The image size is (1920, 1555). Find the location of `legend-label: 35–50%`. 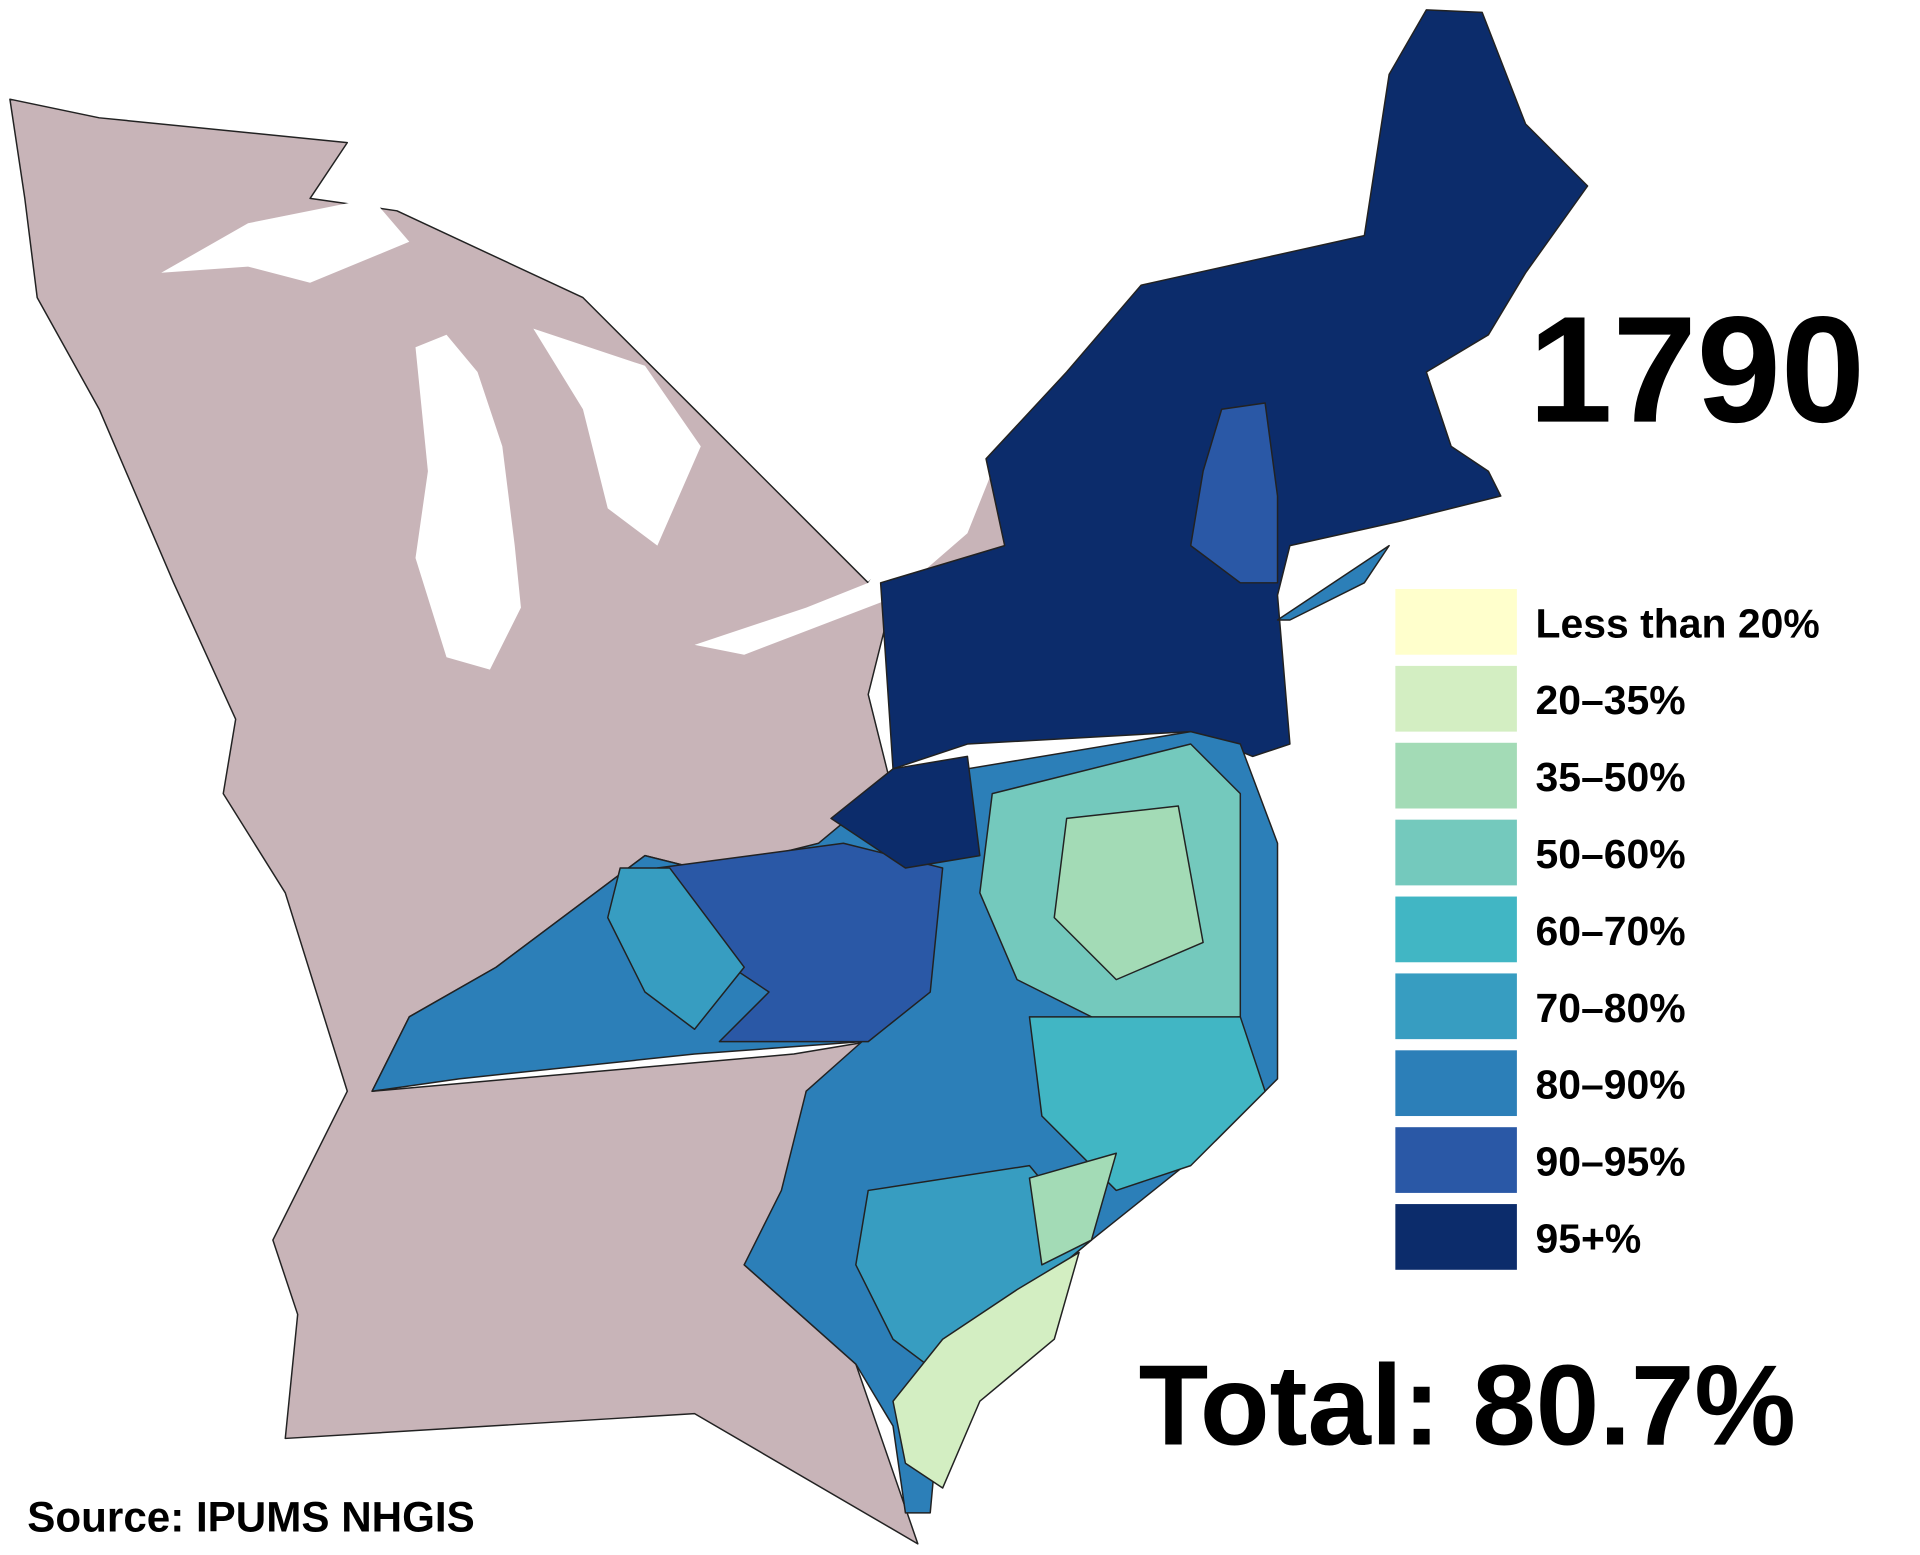

legend-label: 35–50% is located at coordinates (1611, 777).